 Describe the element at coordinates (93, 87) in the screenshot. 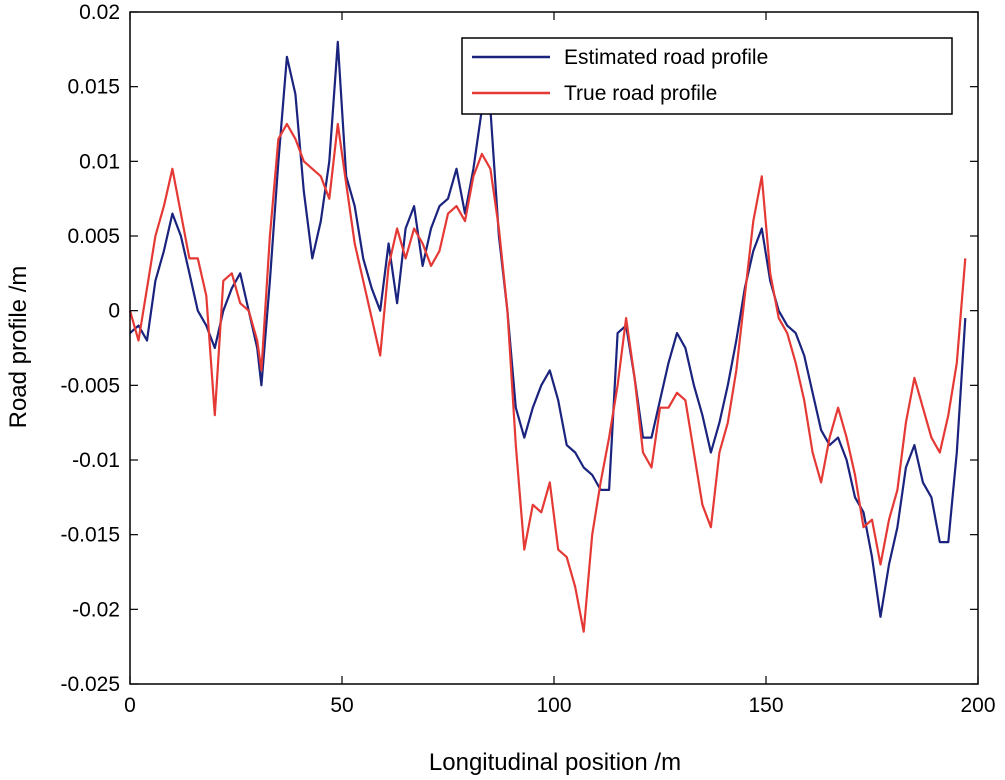

I see `y-tick-label: 0.015` at that location.